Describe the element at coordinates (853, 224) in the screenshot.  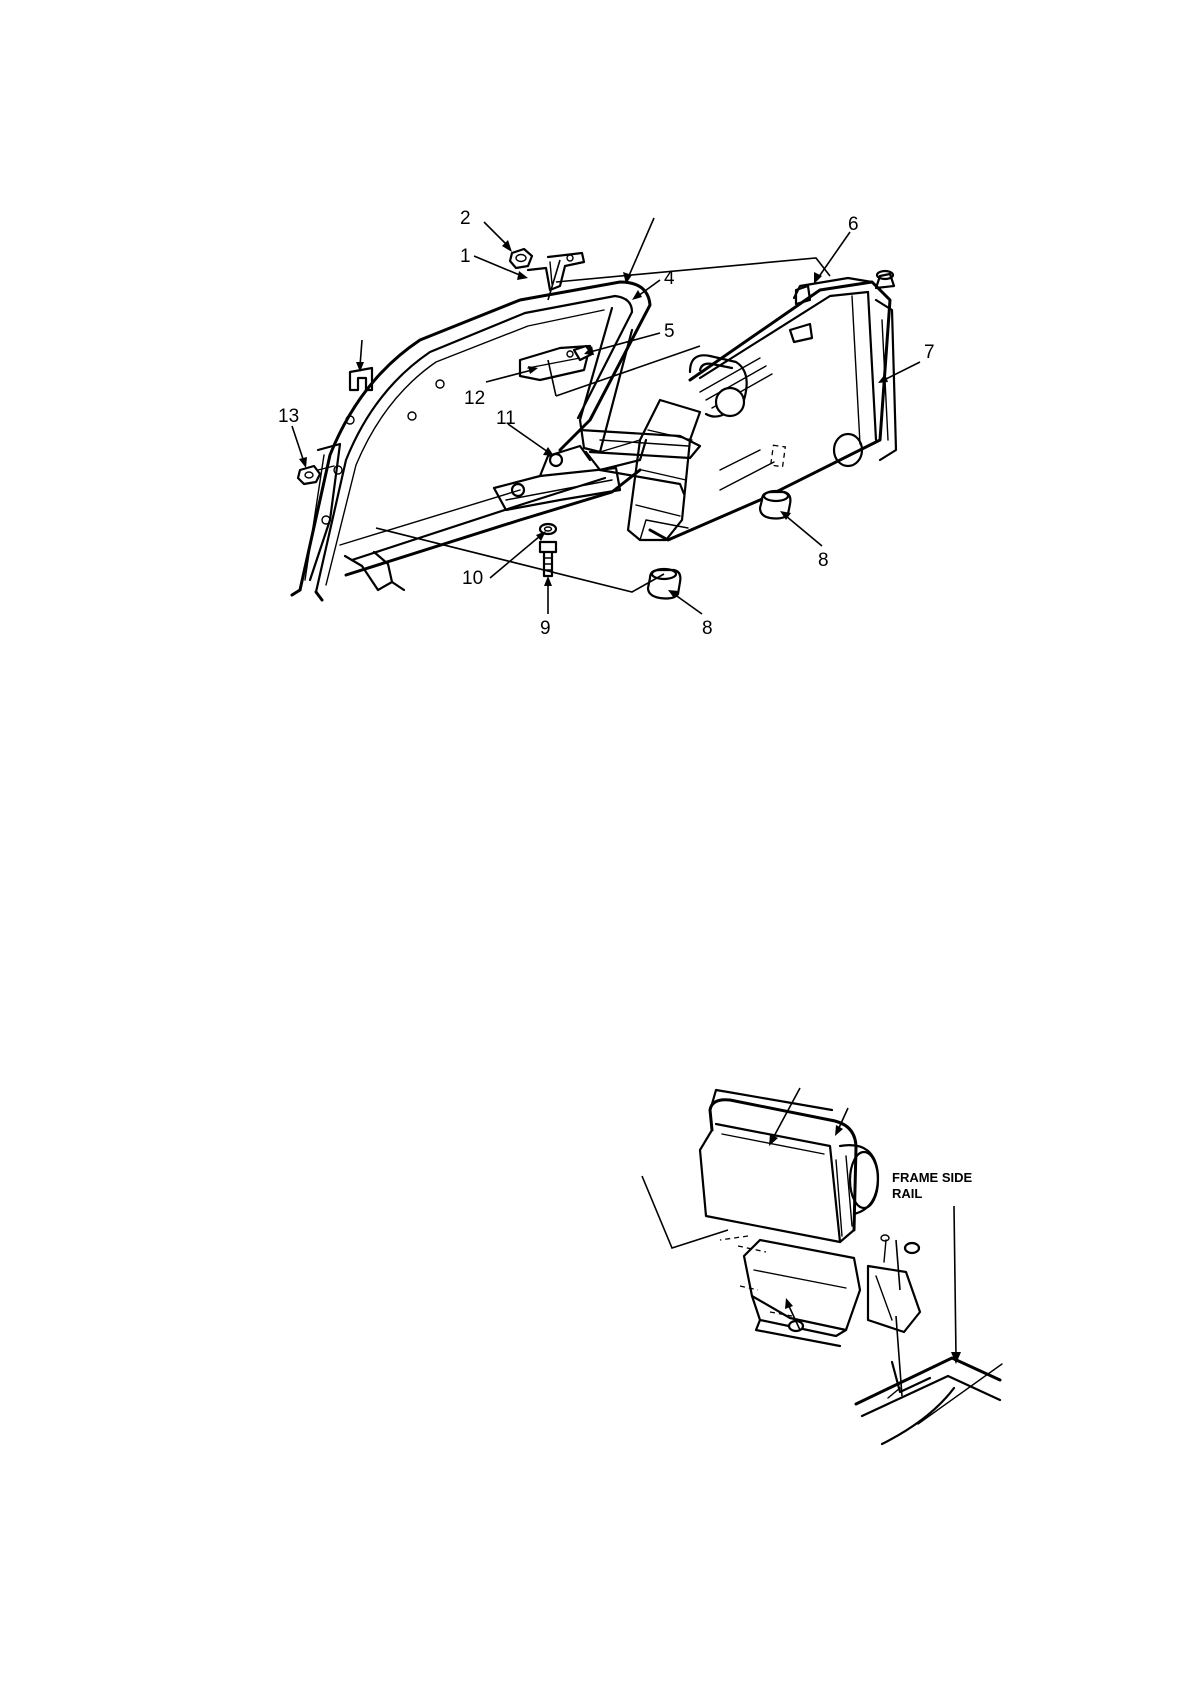
I see `callout-6: 6` at that location.